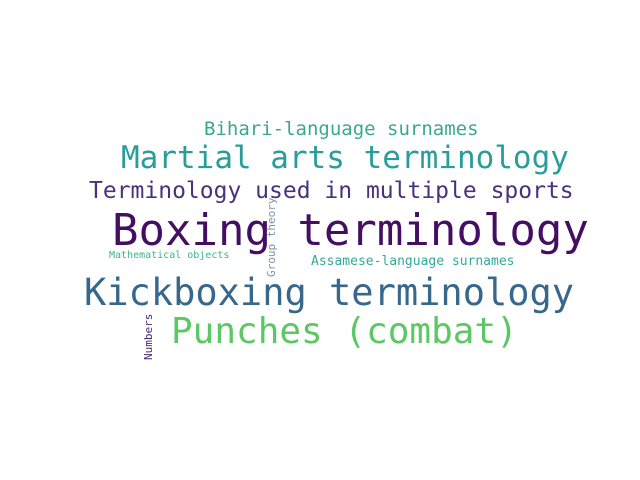  Describe the element at coordinates (413, 261) in the screenshot. I see `word-assamese-language-surnames: Assamese-language surnames` at that location.